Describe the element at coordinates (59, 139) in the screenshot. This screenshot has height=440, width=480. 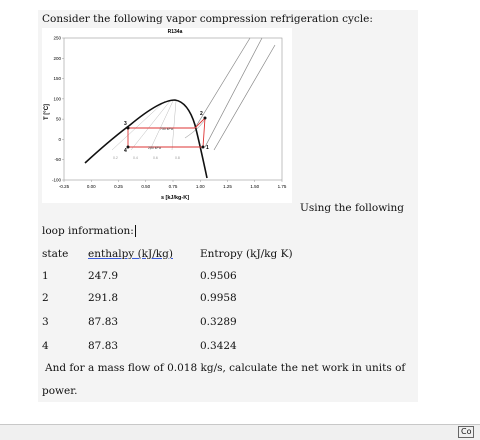
I see `y-tick-label: 0` at that location.